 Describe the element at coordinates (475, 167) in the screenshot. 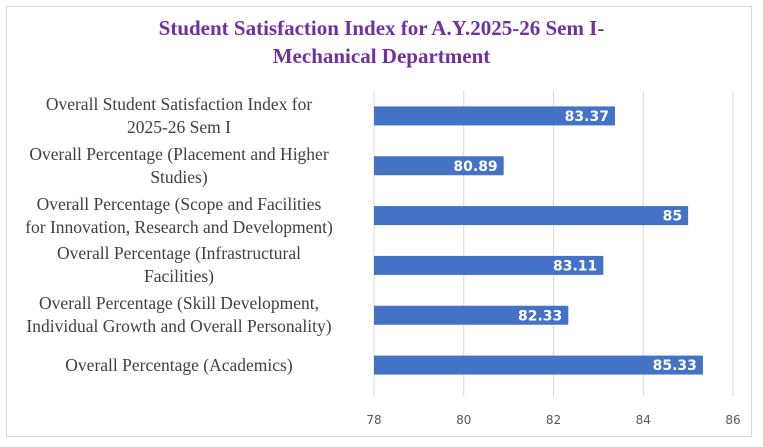

I see `data-label: 80.89` at that location.